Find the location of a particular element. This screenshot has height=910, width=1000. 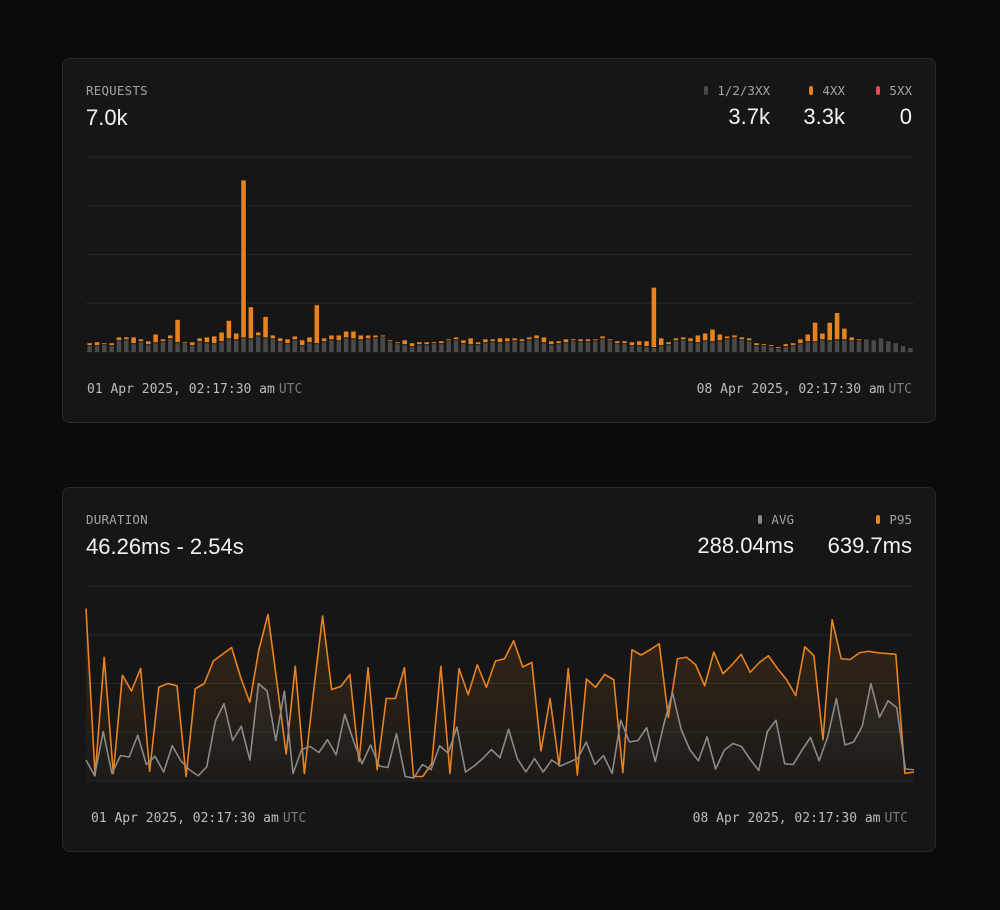

legend-item-value: 3.7k is located at coordinates (749, 116).